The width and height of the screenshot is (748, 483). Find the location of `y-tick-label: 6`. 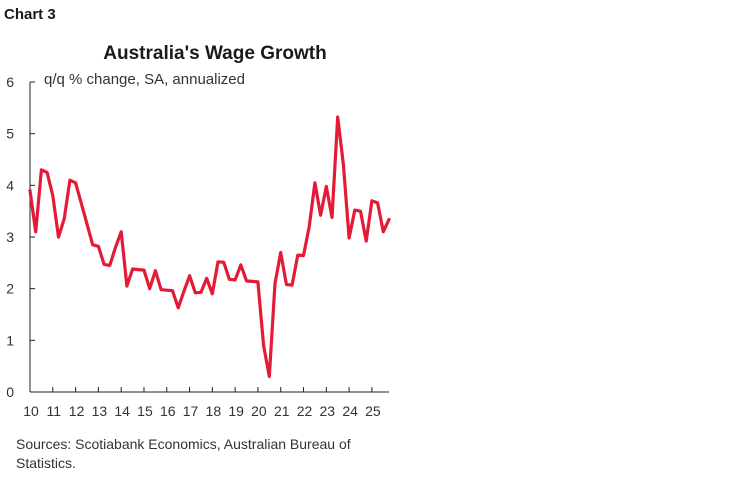

y-tick-label: 6 is located at coordinates (10, 82).